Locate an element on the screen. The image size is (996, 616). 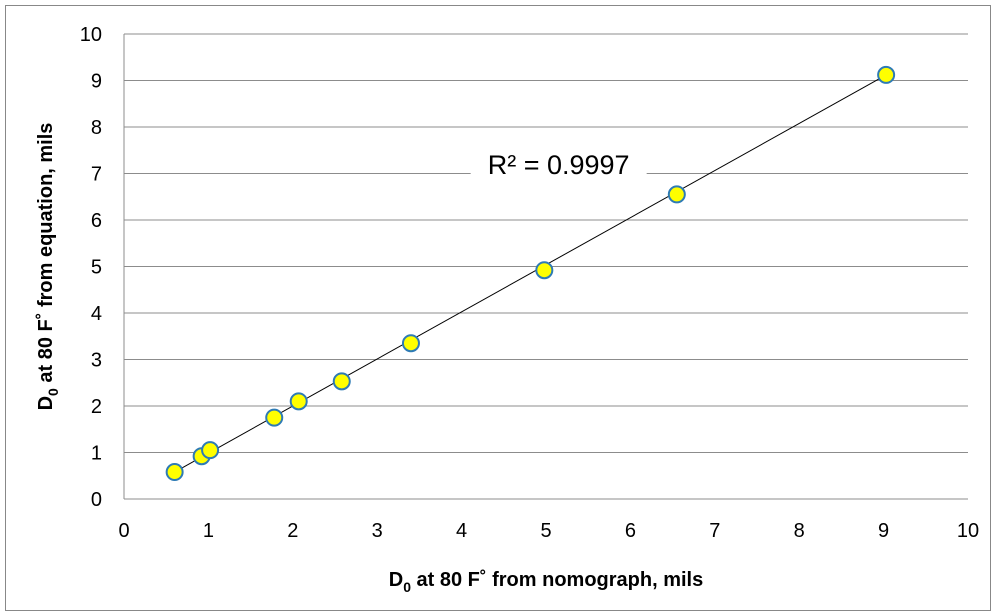
x-axis-title-main: D is located at coordinates (396, 580).